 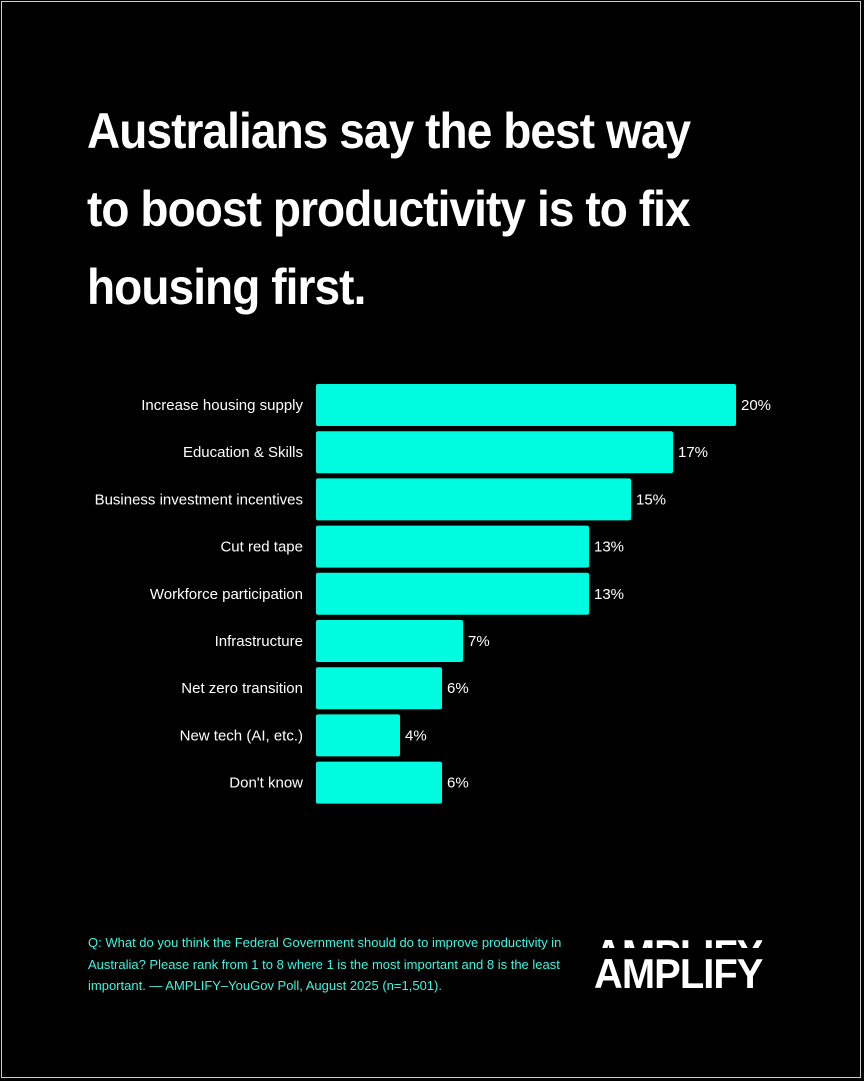 I want to click on category-label: Infrastructure, so click(x=259, y=641).